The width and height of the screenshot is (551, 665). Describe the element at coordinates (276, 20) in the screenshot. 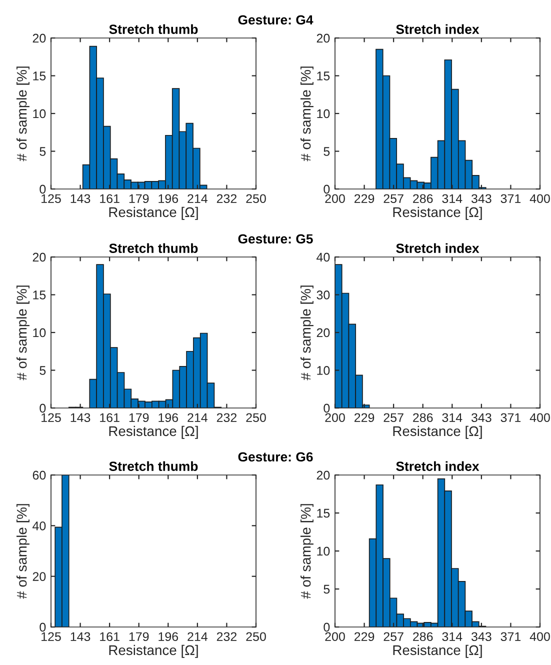

I see `text: Gesture: G4` at that location.